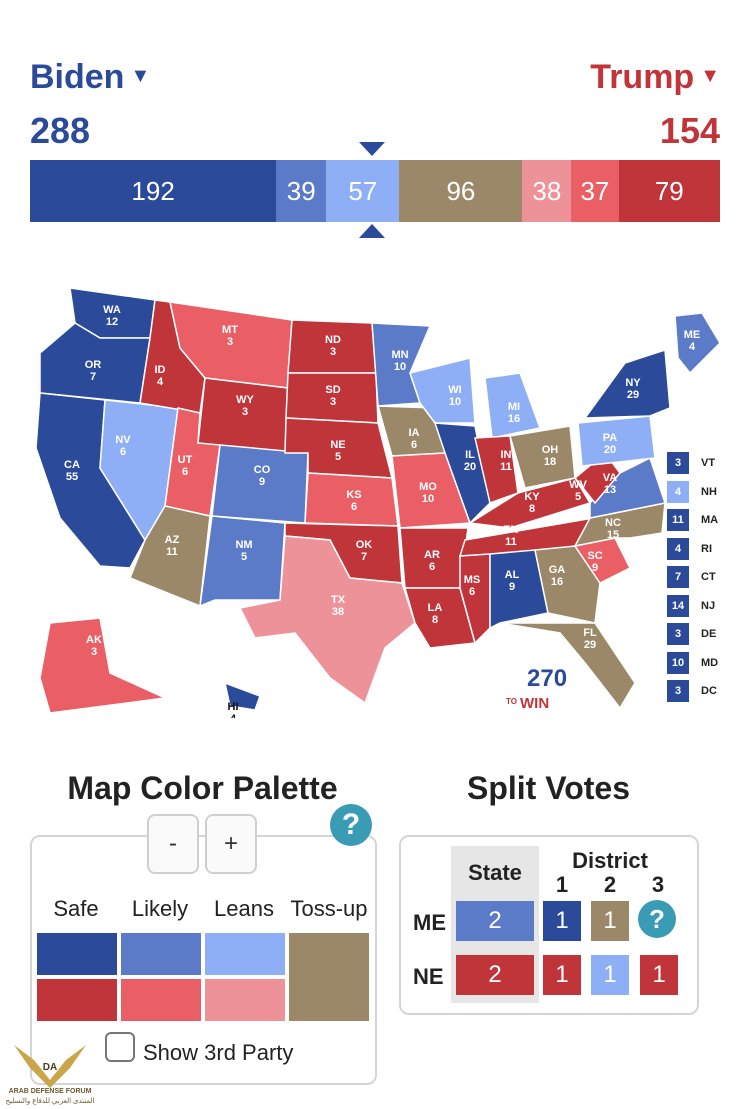  What do you see at coordinates (512, 587) in the screenshot?
I see `state-ev-AL: 9` at bounding box center [512, 587].